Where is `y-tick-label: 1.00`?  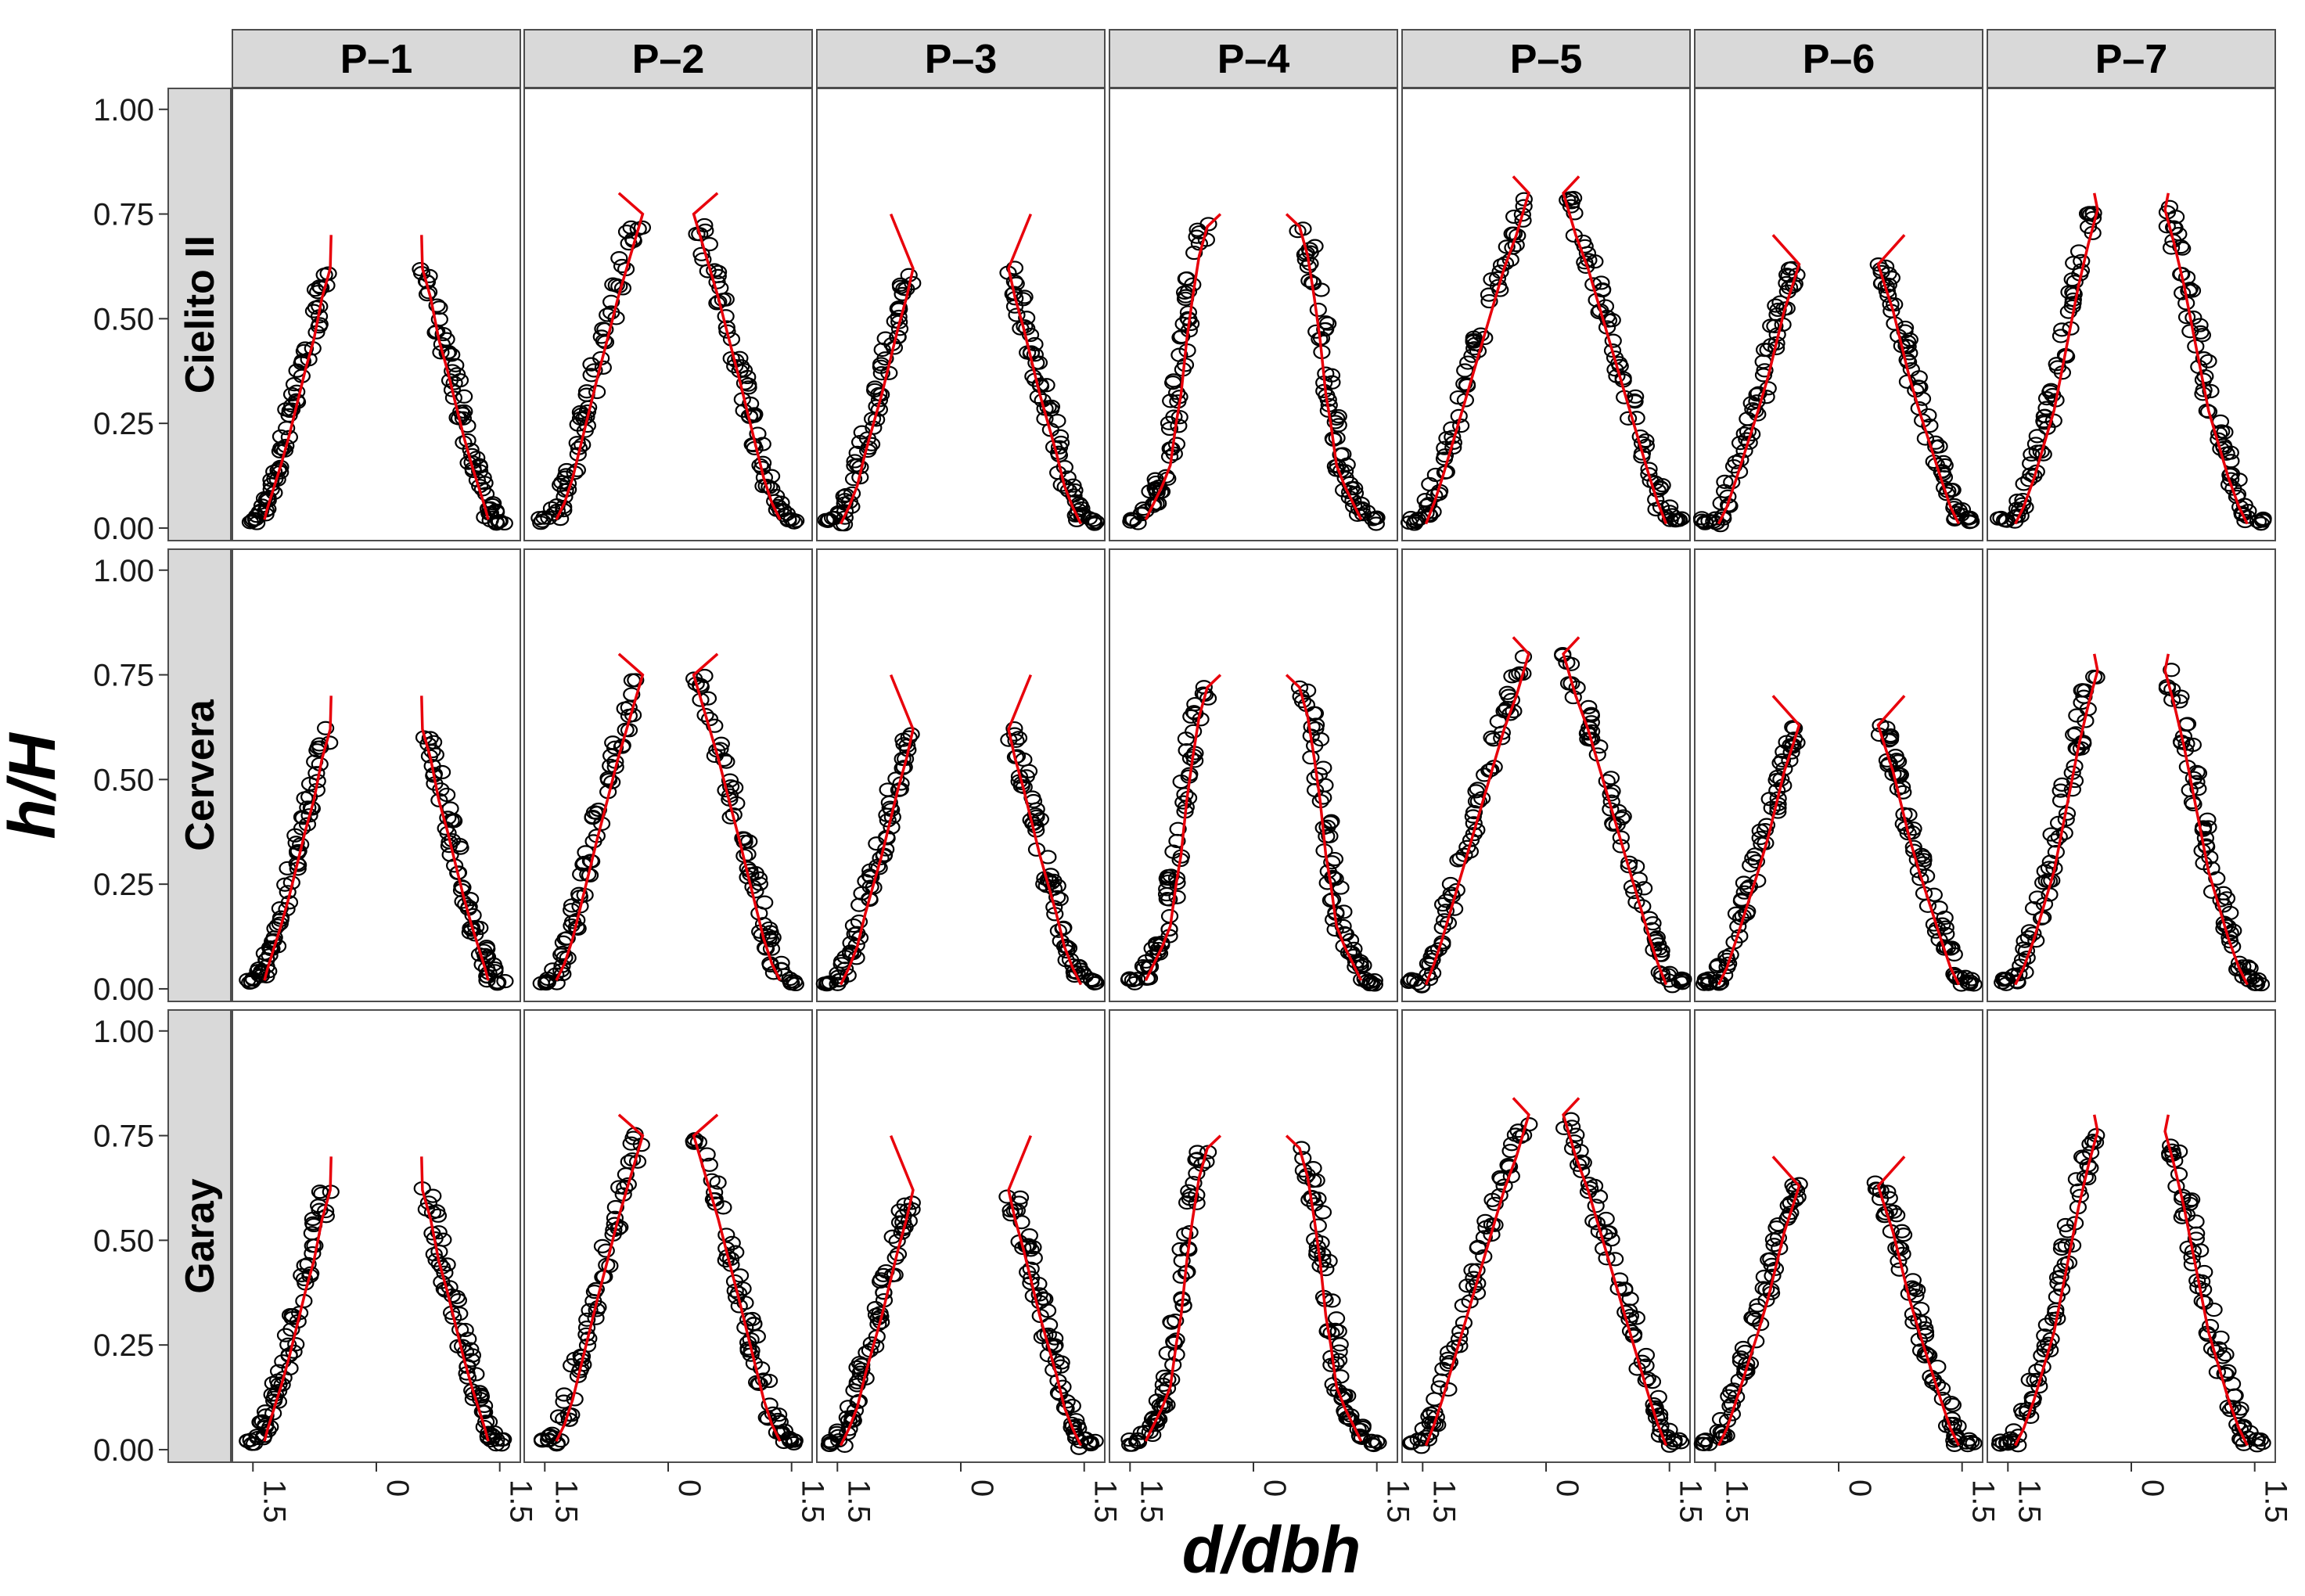
y-tick-label: 1.00 is located at coordinates (123, 1032).